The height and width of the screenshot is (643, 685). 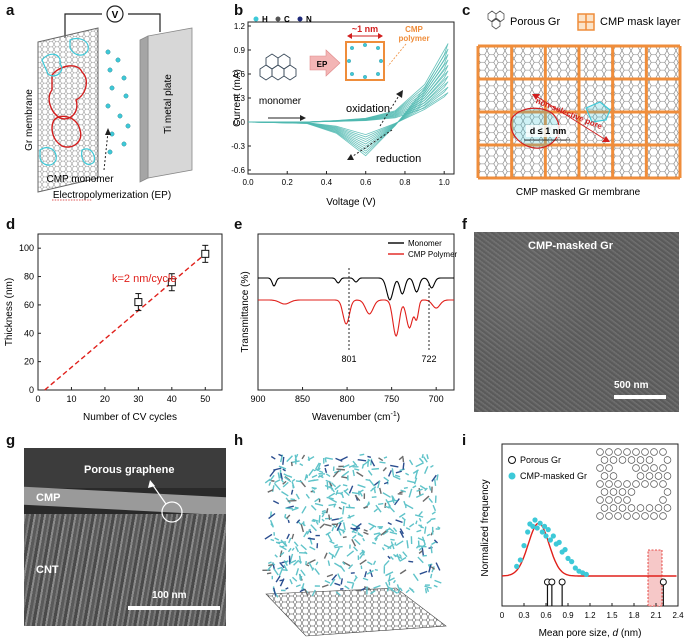 What do you see at coordinates (240, 122) in the screenshot?
I see `b-ytick-label: 0.0` at bounding box center [240, 122].